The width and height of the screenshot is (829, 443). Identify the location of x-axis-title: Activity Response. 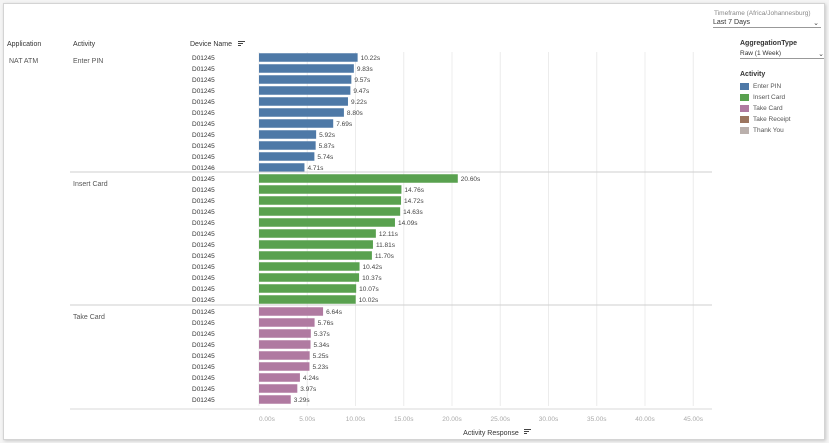
(491, 433).